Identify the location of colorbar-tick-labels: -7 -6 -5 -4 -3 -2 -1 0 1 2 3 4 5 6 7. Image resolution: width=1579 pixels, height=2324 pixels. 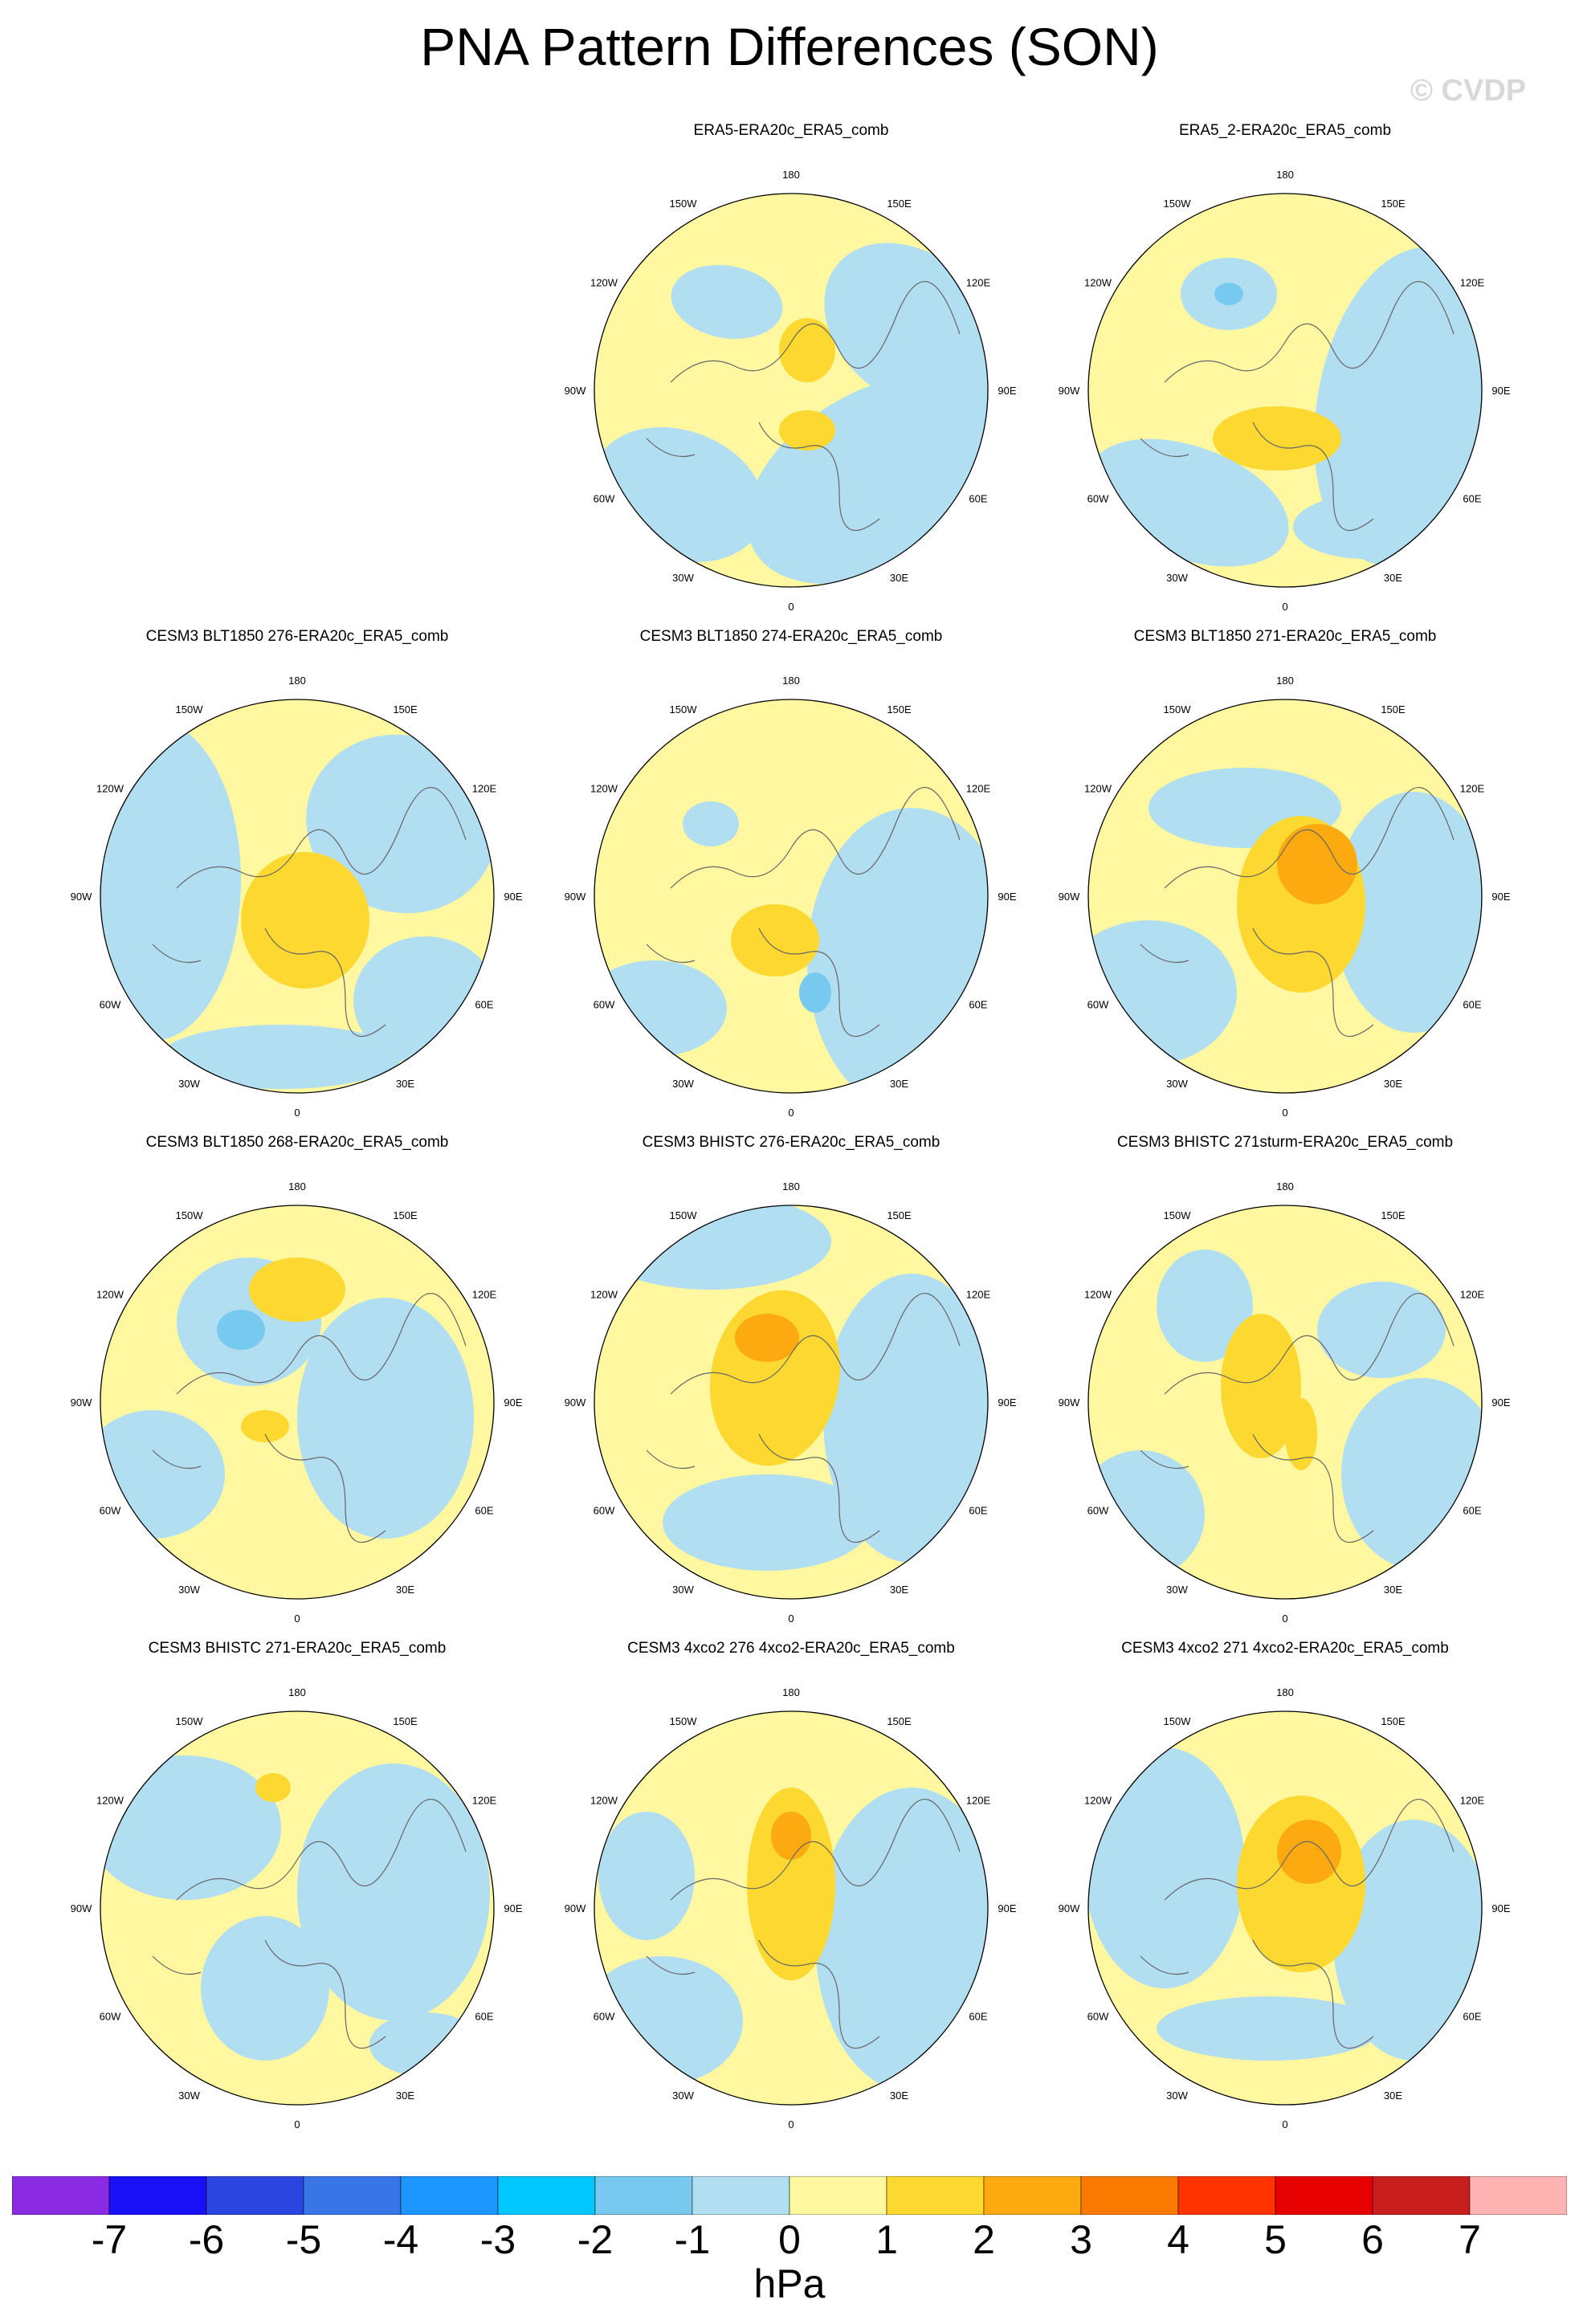
(789, 2245).